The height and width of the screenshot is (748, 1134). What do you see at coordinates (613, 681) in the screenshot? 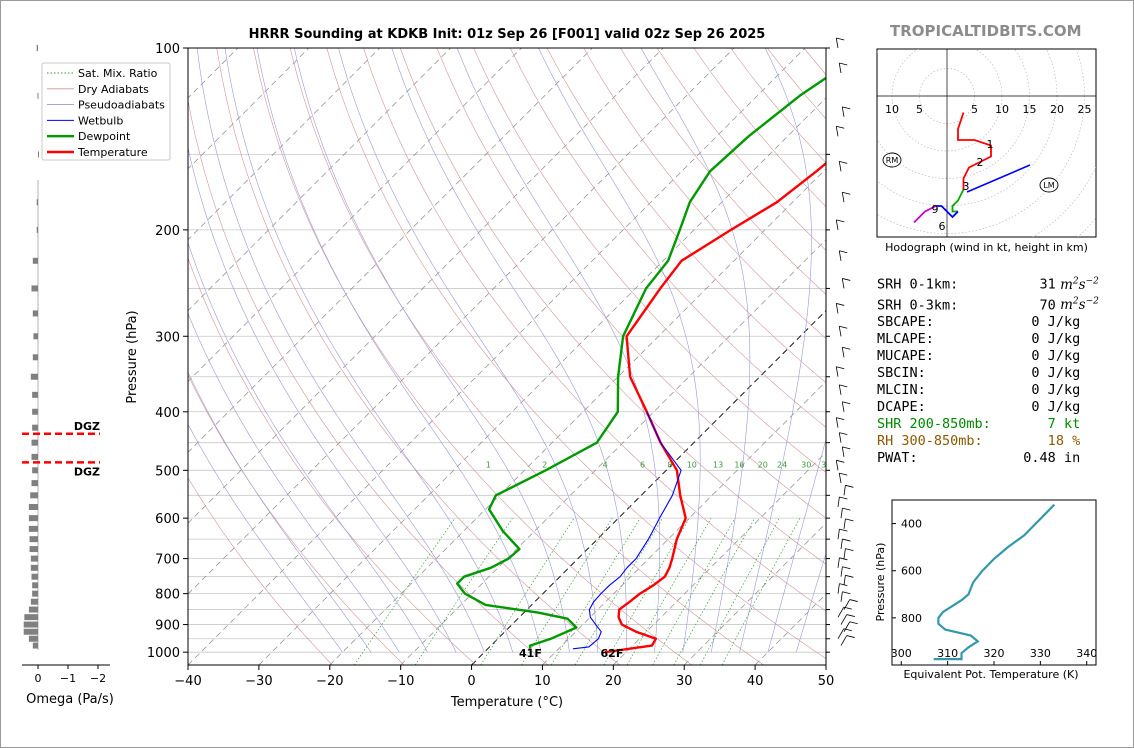
I see `x-tick-label: 20` at bounding box center [613, 681].